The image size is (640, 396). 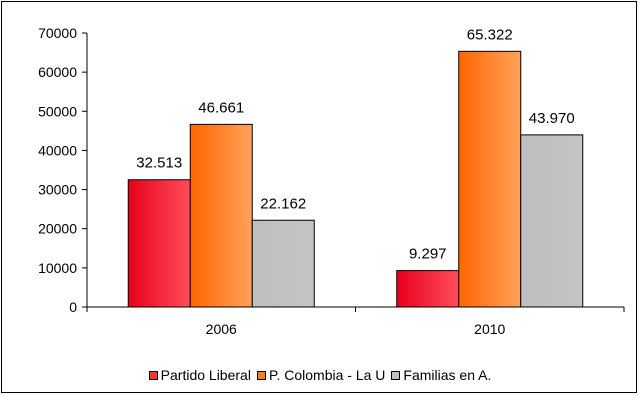 I want to click on bar-familias-en-a-2006, so click(x=283, y=263).